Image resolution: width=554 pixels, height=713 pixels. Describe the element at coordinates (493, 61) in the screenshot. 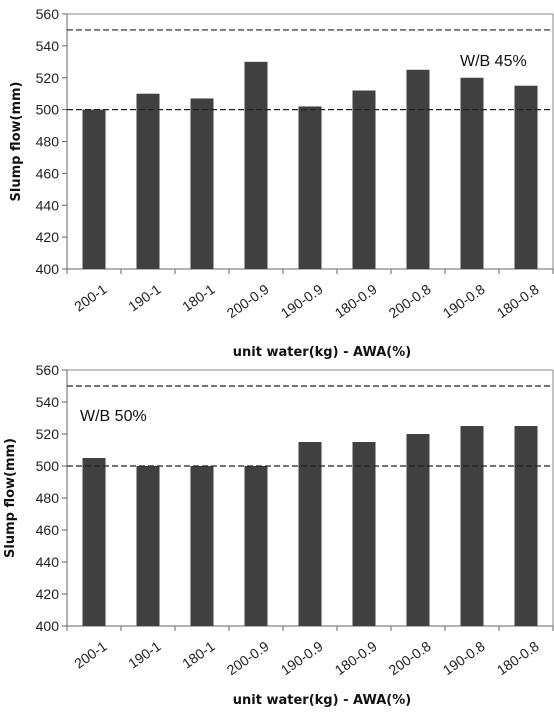

I see `wb-annotation: W/B 45%` at that location.